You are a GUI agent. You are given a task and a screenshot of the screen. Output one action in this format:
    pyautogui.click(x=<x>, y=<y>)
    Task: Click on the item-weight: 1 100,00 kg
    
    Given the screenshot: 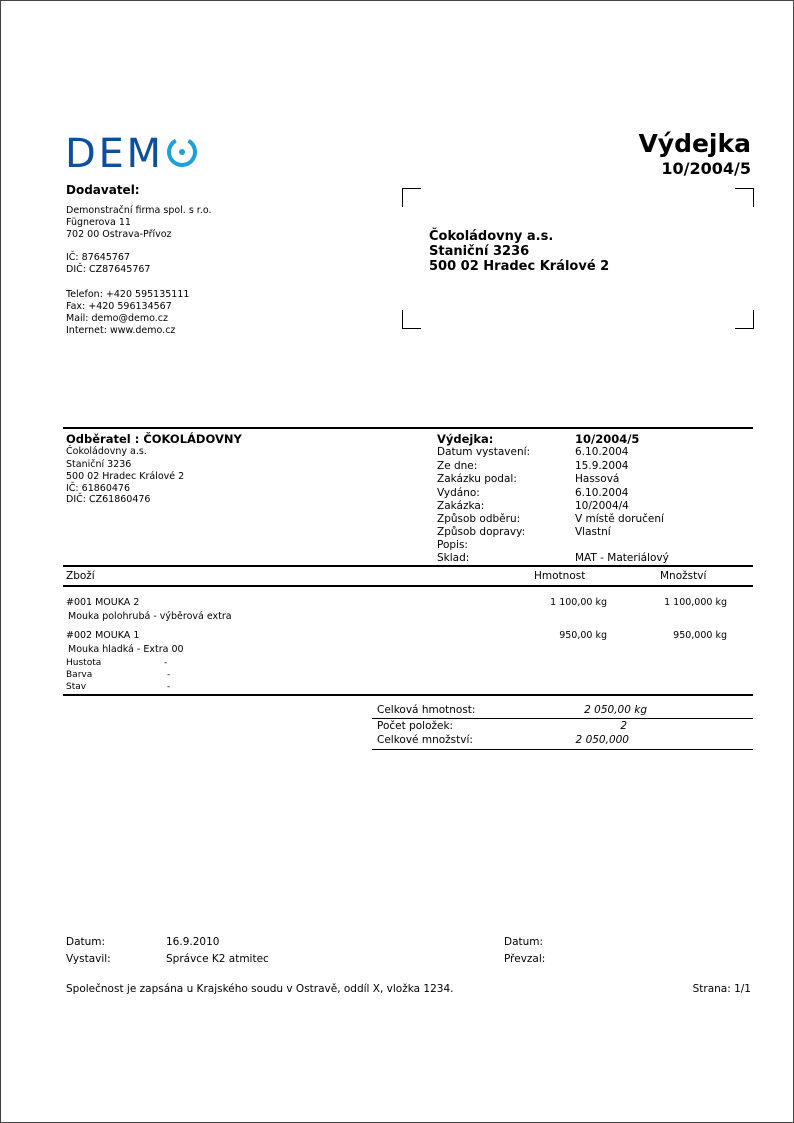 What is the action you would take?
    pyautogui.click(x=578, y=602)
    